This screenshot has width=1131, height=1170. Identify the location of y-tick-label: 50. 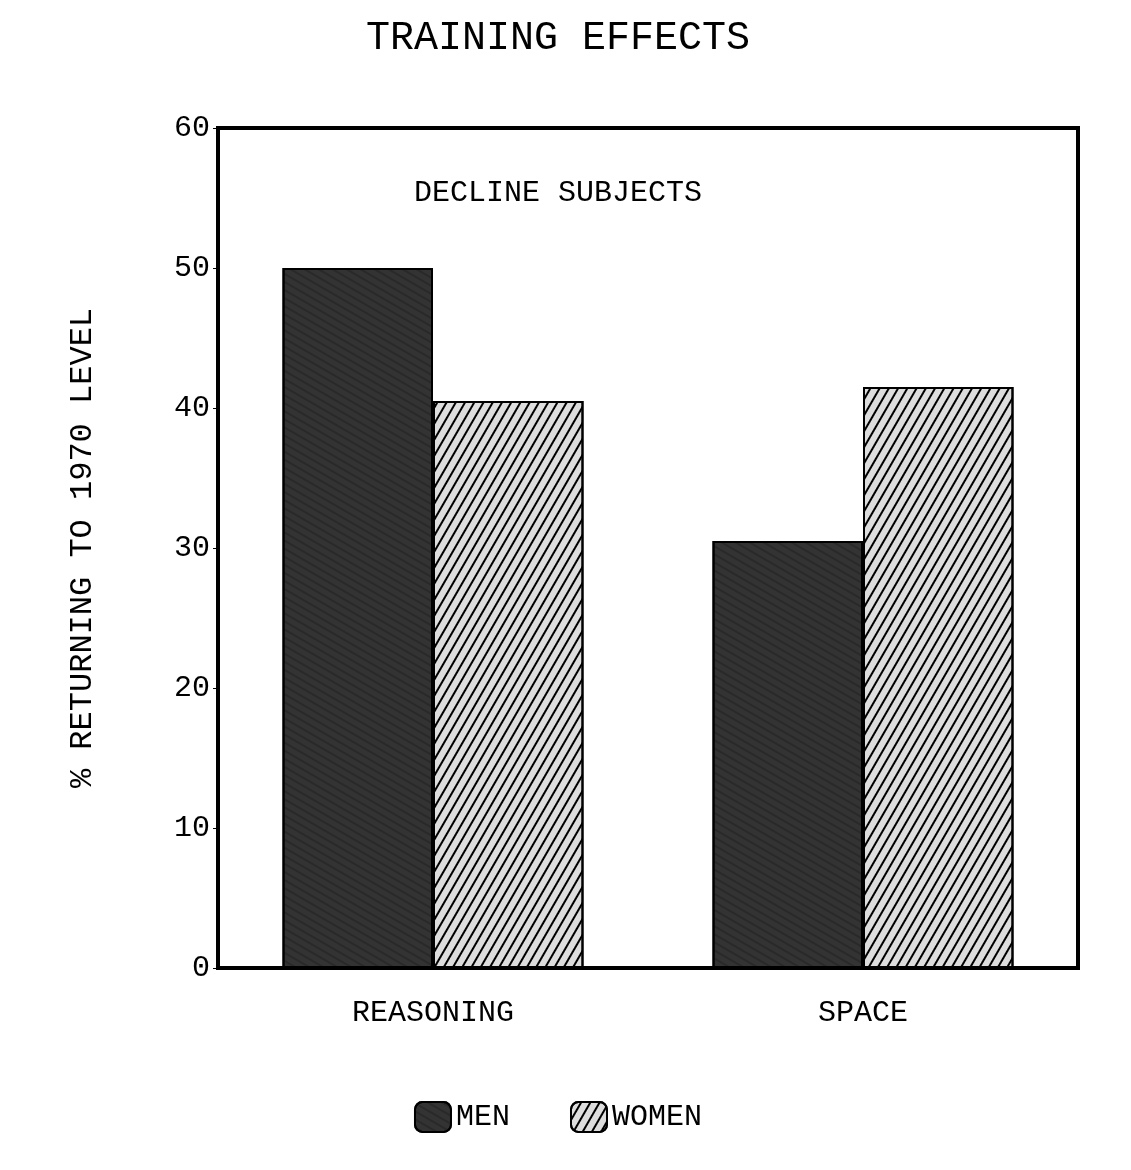
(191, 268).